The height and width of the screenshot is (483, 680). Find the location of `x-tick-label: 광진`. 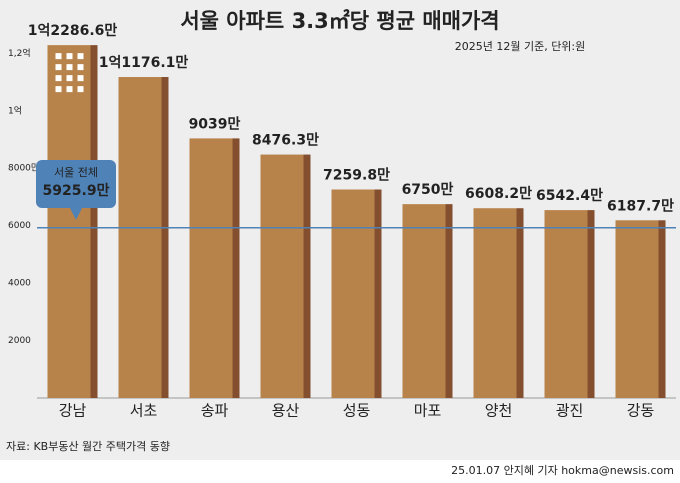

x-tick-label: 광진 is located at coordinates (570, 411).